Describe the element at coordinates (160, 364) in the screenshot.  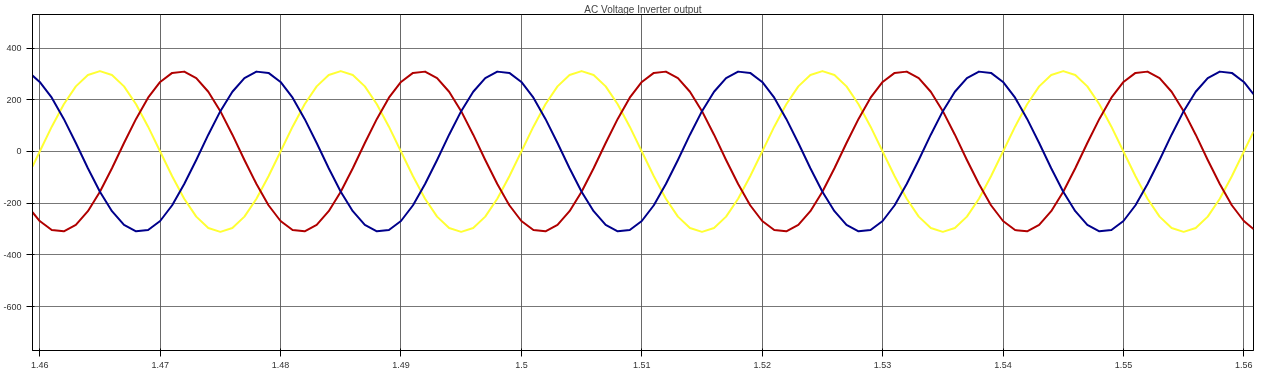
I see `x-tick-label: 1.47` at that location.